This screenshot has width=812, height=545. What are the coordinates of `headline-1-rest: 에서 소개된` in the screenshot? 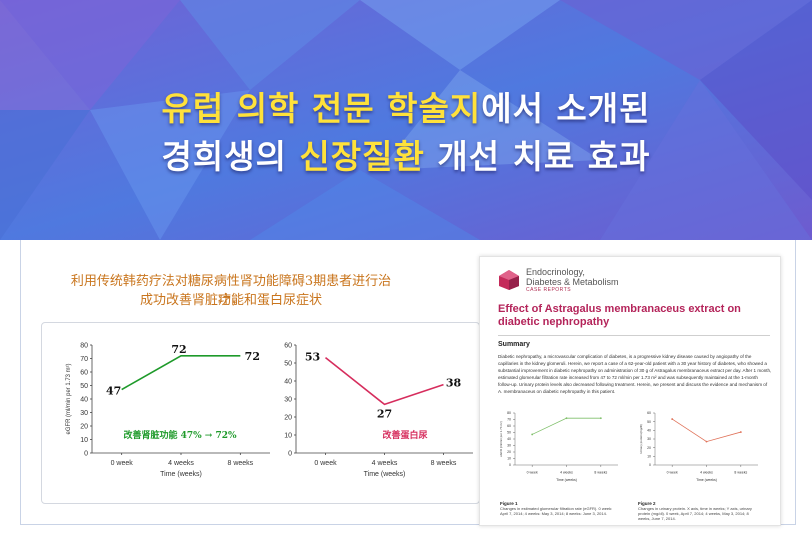 It's located at (566, 108).